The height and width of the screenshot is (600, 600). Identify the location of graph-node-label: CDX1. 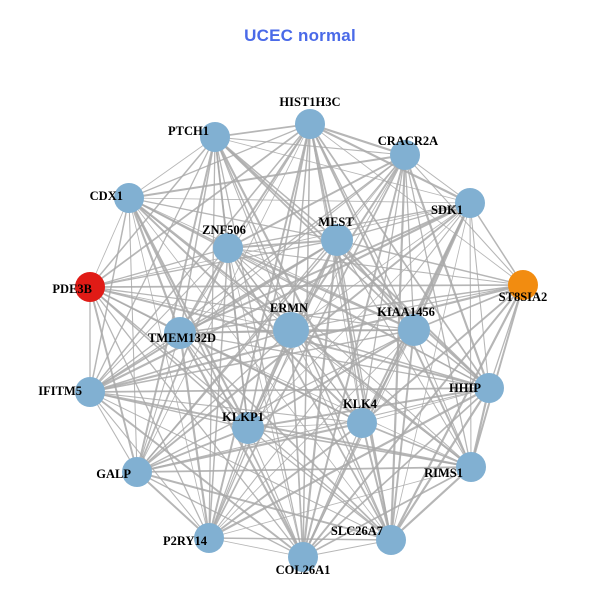
(106, 196).